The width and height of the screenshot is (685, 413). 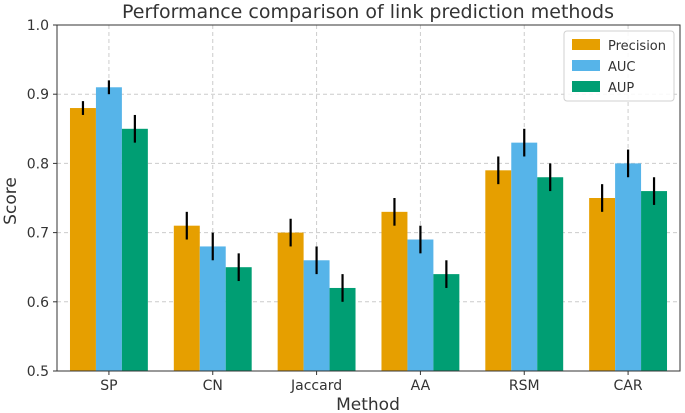 I want to click on bar-precision-rsm, so click(x=498, y=270).